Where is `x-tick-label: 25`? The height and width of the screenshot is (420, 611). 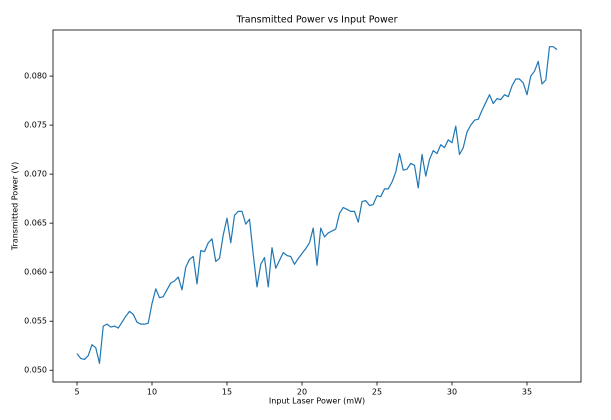
x-tick-label: 25 is located at coordinates (377, 392).